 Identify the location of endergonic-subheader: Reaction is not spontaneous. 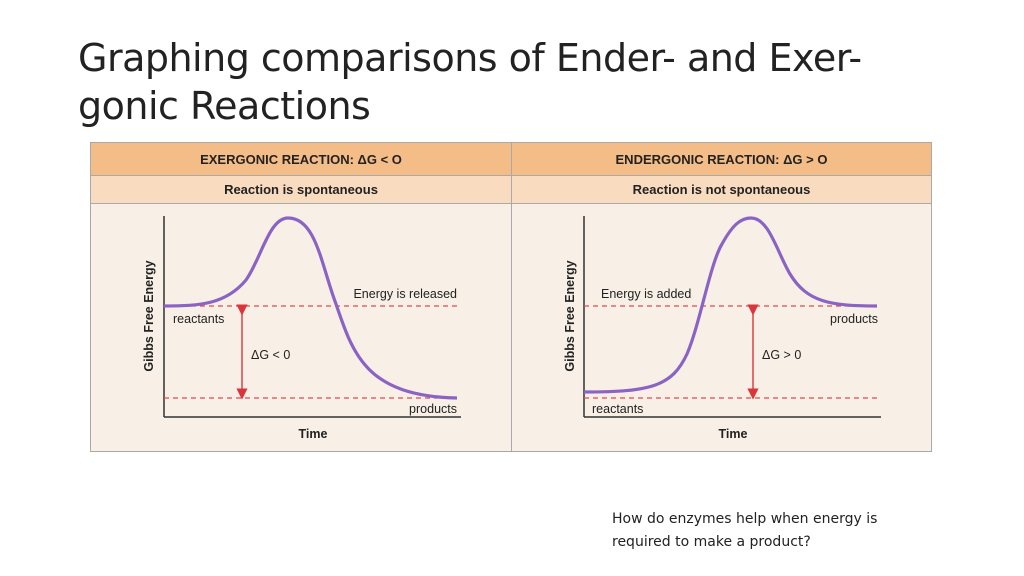
(721, 190).